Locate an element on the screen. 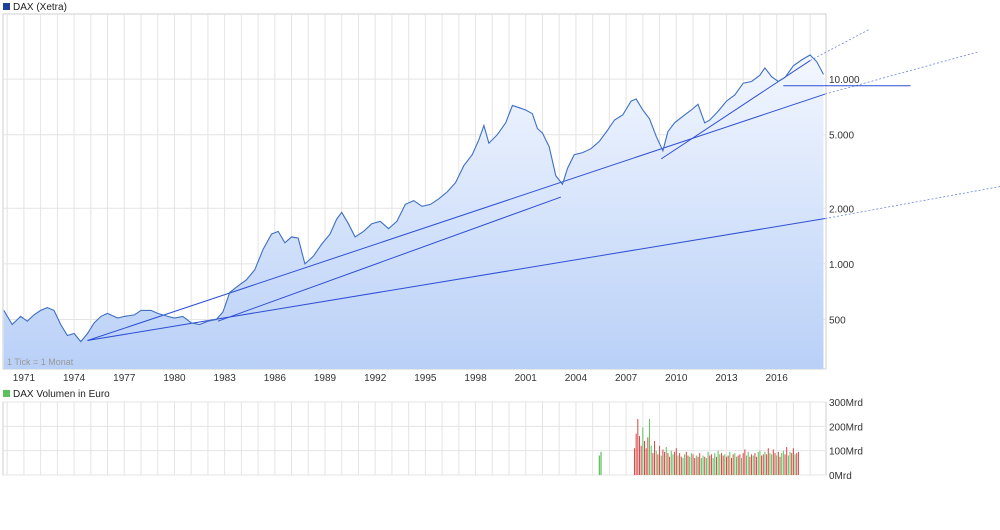  x-tick-label: 2013 is located at coordinates (726, 378).